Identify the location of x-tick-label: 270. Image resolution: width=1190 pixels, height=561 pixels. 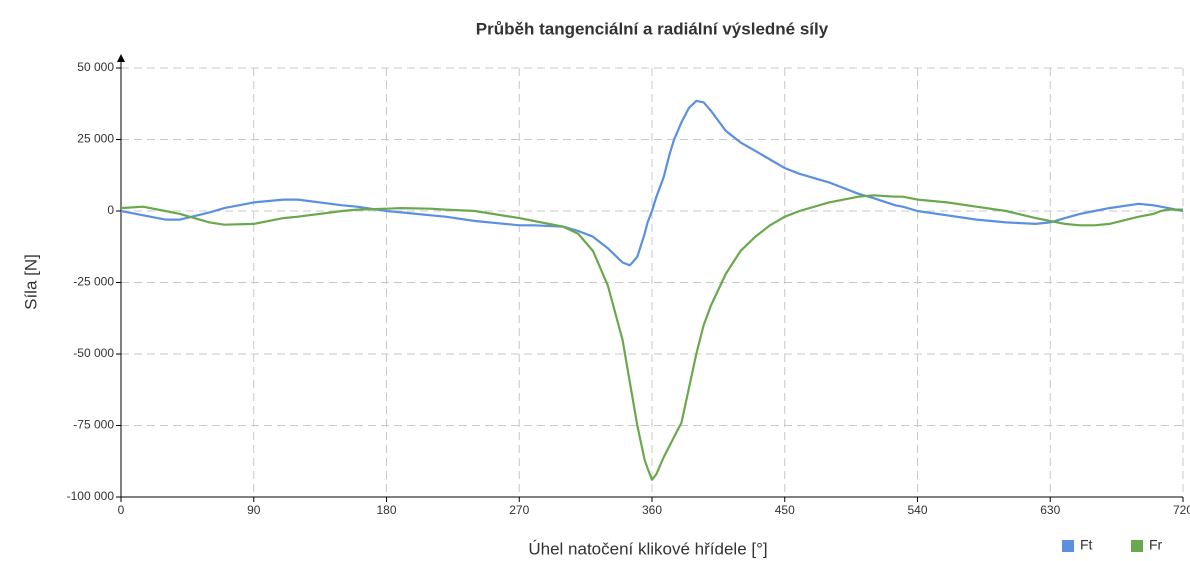
(519, 510).